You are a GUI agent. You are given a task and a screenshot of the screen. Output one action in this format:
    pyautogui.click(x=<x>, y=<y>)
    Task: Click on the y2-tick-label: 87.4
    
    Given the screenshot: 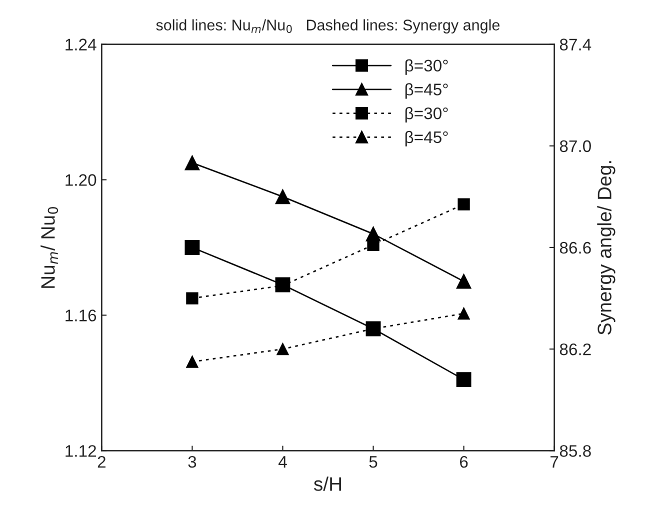 What is the action you would take?
    pyautogui.click(x=576, y=44)
    